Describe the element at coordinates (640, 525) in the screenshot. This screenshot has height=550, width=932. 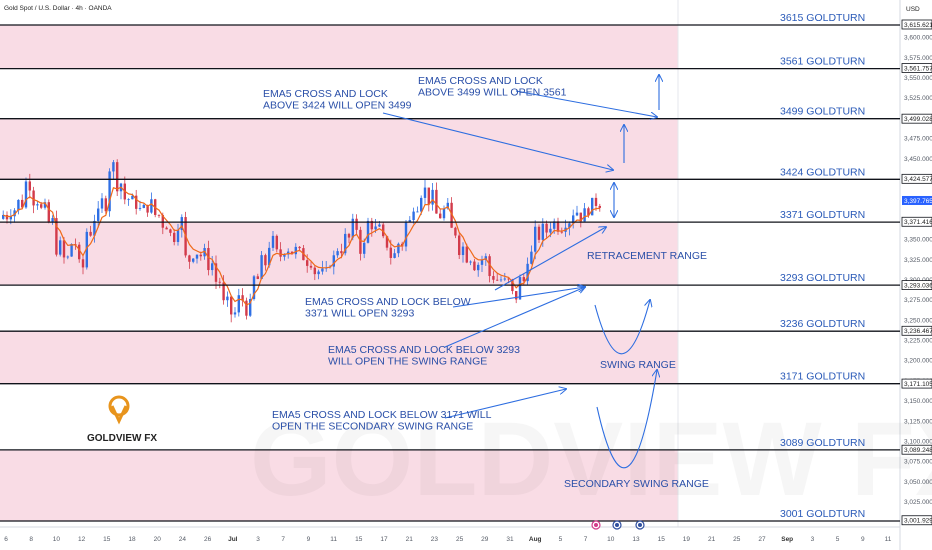
I see `event-icon-dot` at that location.